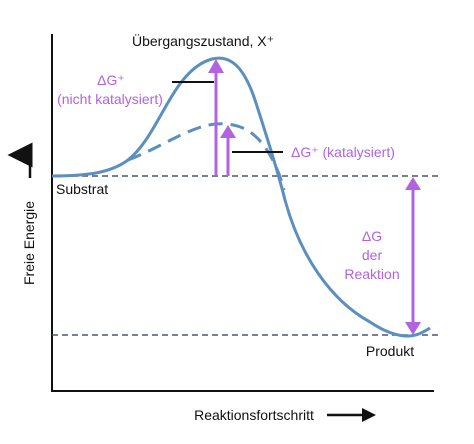 The image size is (474, 444). I want to click on substrat-label: Substrat, so click(82, 189).